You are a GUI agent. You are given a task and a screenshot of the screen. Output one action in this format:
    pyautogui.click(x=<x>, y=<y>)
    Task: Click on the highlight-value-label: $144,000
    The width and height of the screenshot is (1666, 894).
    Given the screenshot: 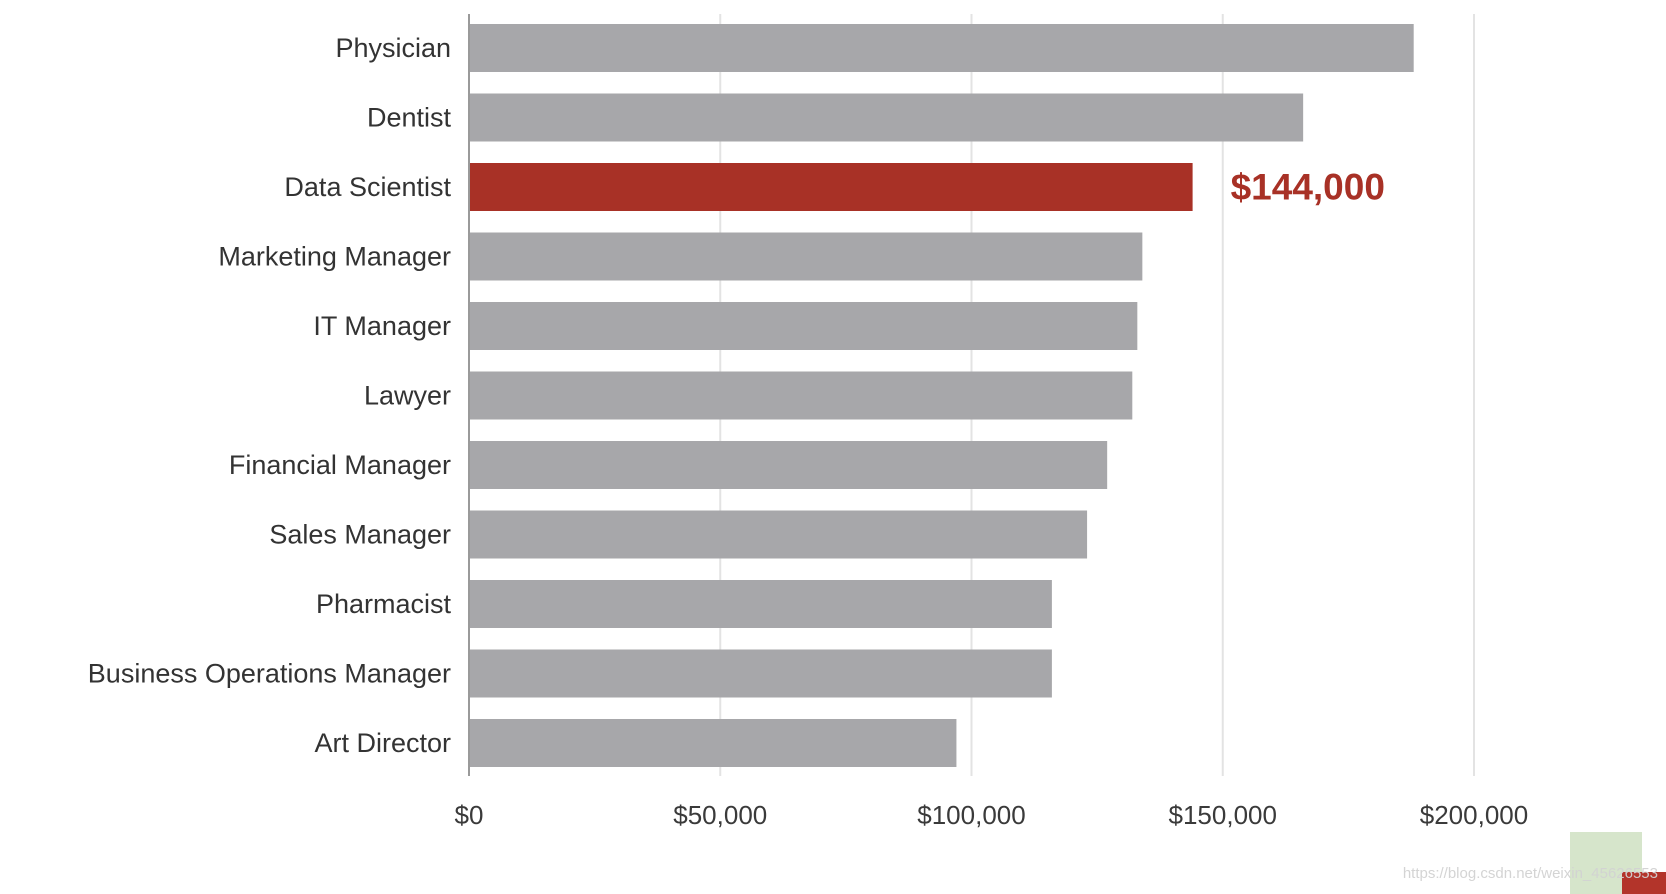 What is the action you would take?
    pyautogui.click(x=1308, y=187)
    